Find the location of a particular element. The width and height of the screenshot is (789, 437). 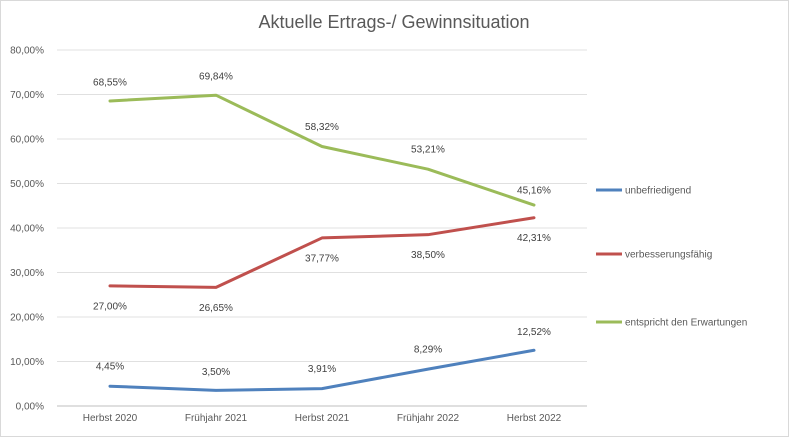

x-tick-label: Frühjahr 2022 is located at coordinates (428, 418).